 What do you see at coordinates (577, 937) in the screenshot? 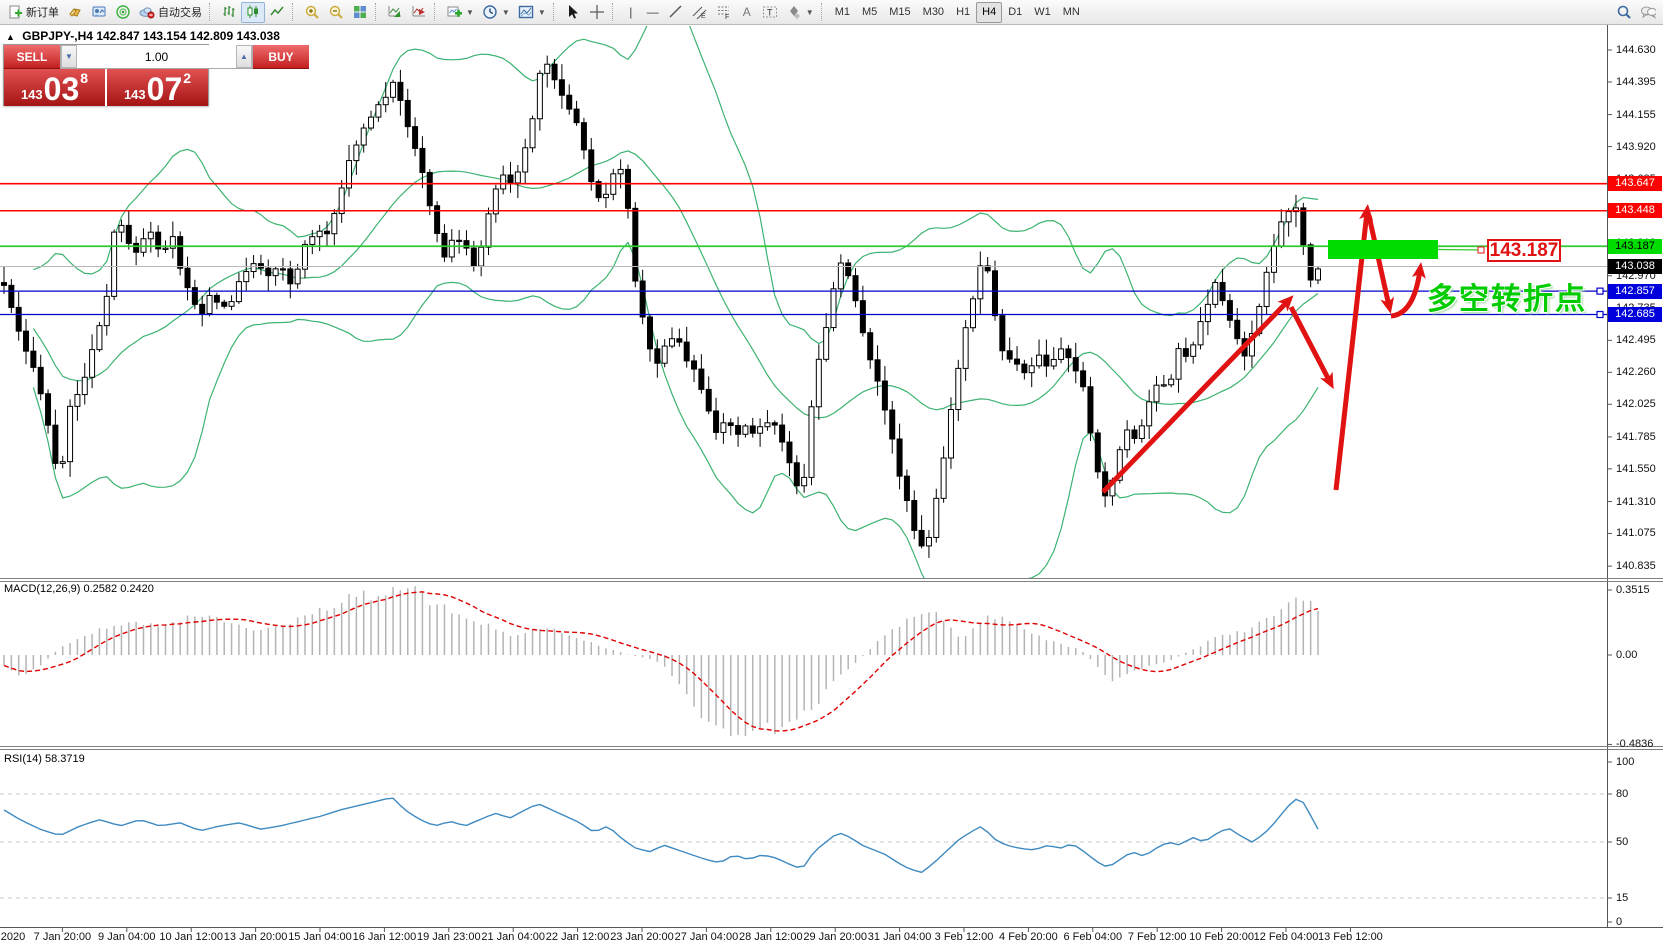
I see `date-tick-label: 22 Jan 12:00` at bounding box center [577, 937].